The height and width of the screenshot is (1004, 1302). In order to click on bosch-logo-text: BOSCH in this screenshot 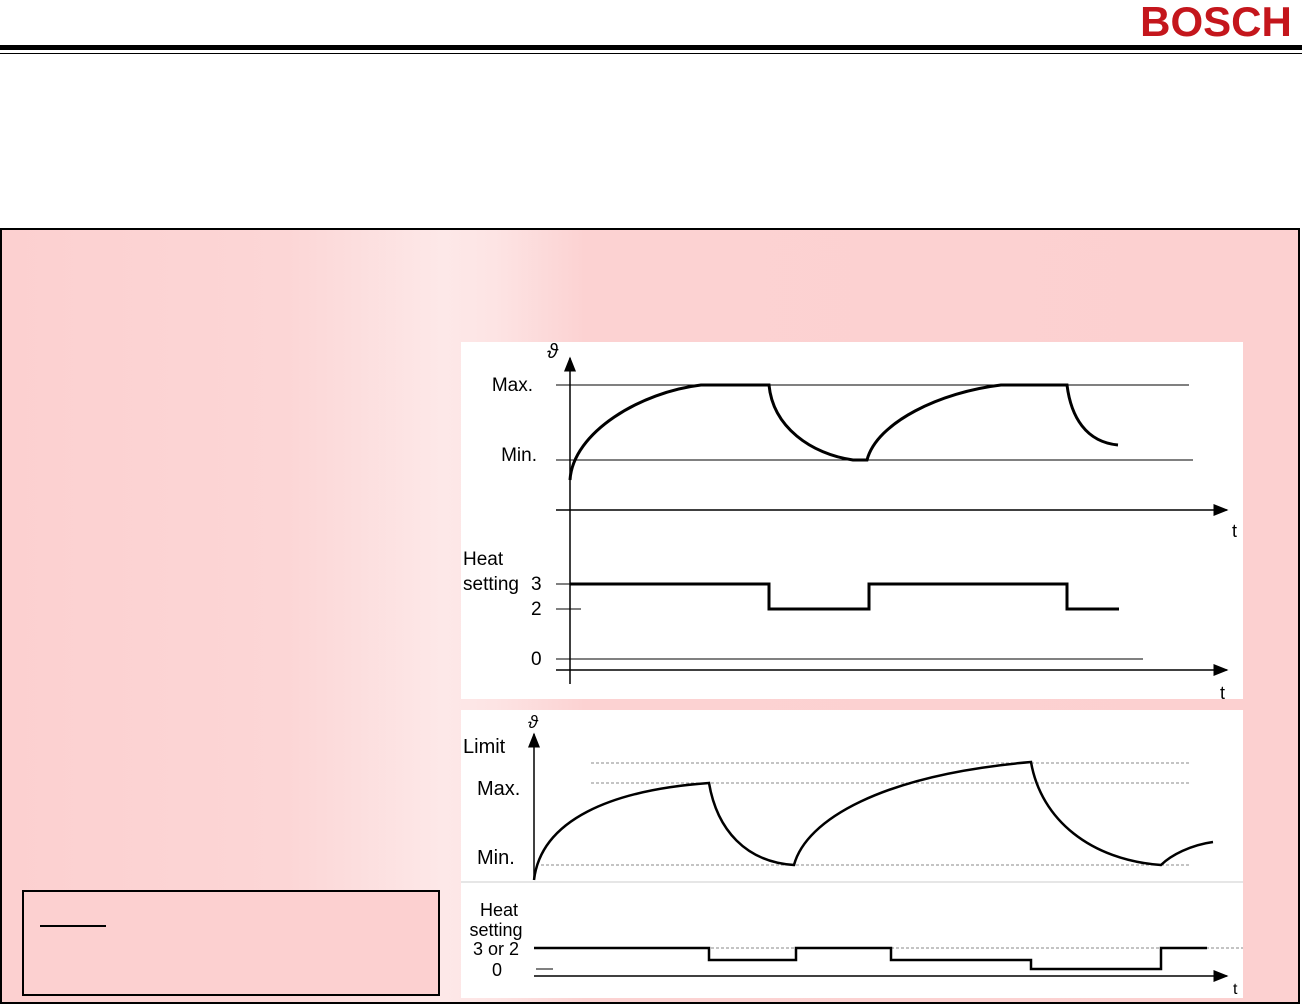, I will do `click(1216, 22)`.